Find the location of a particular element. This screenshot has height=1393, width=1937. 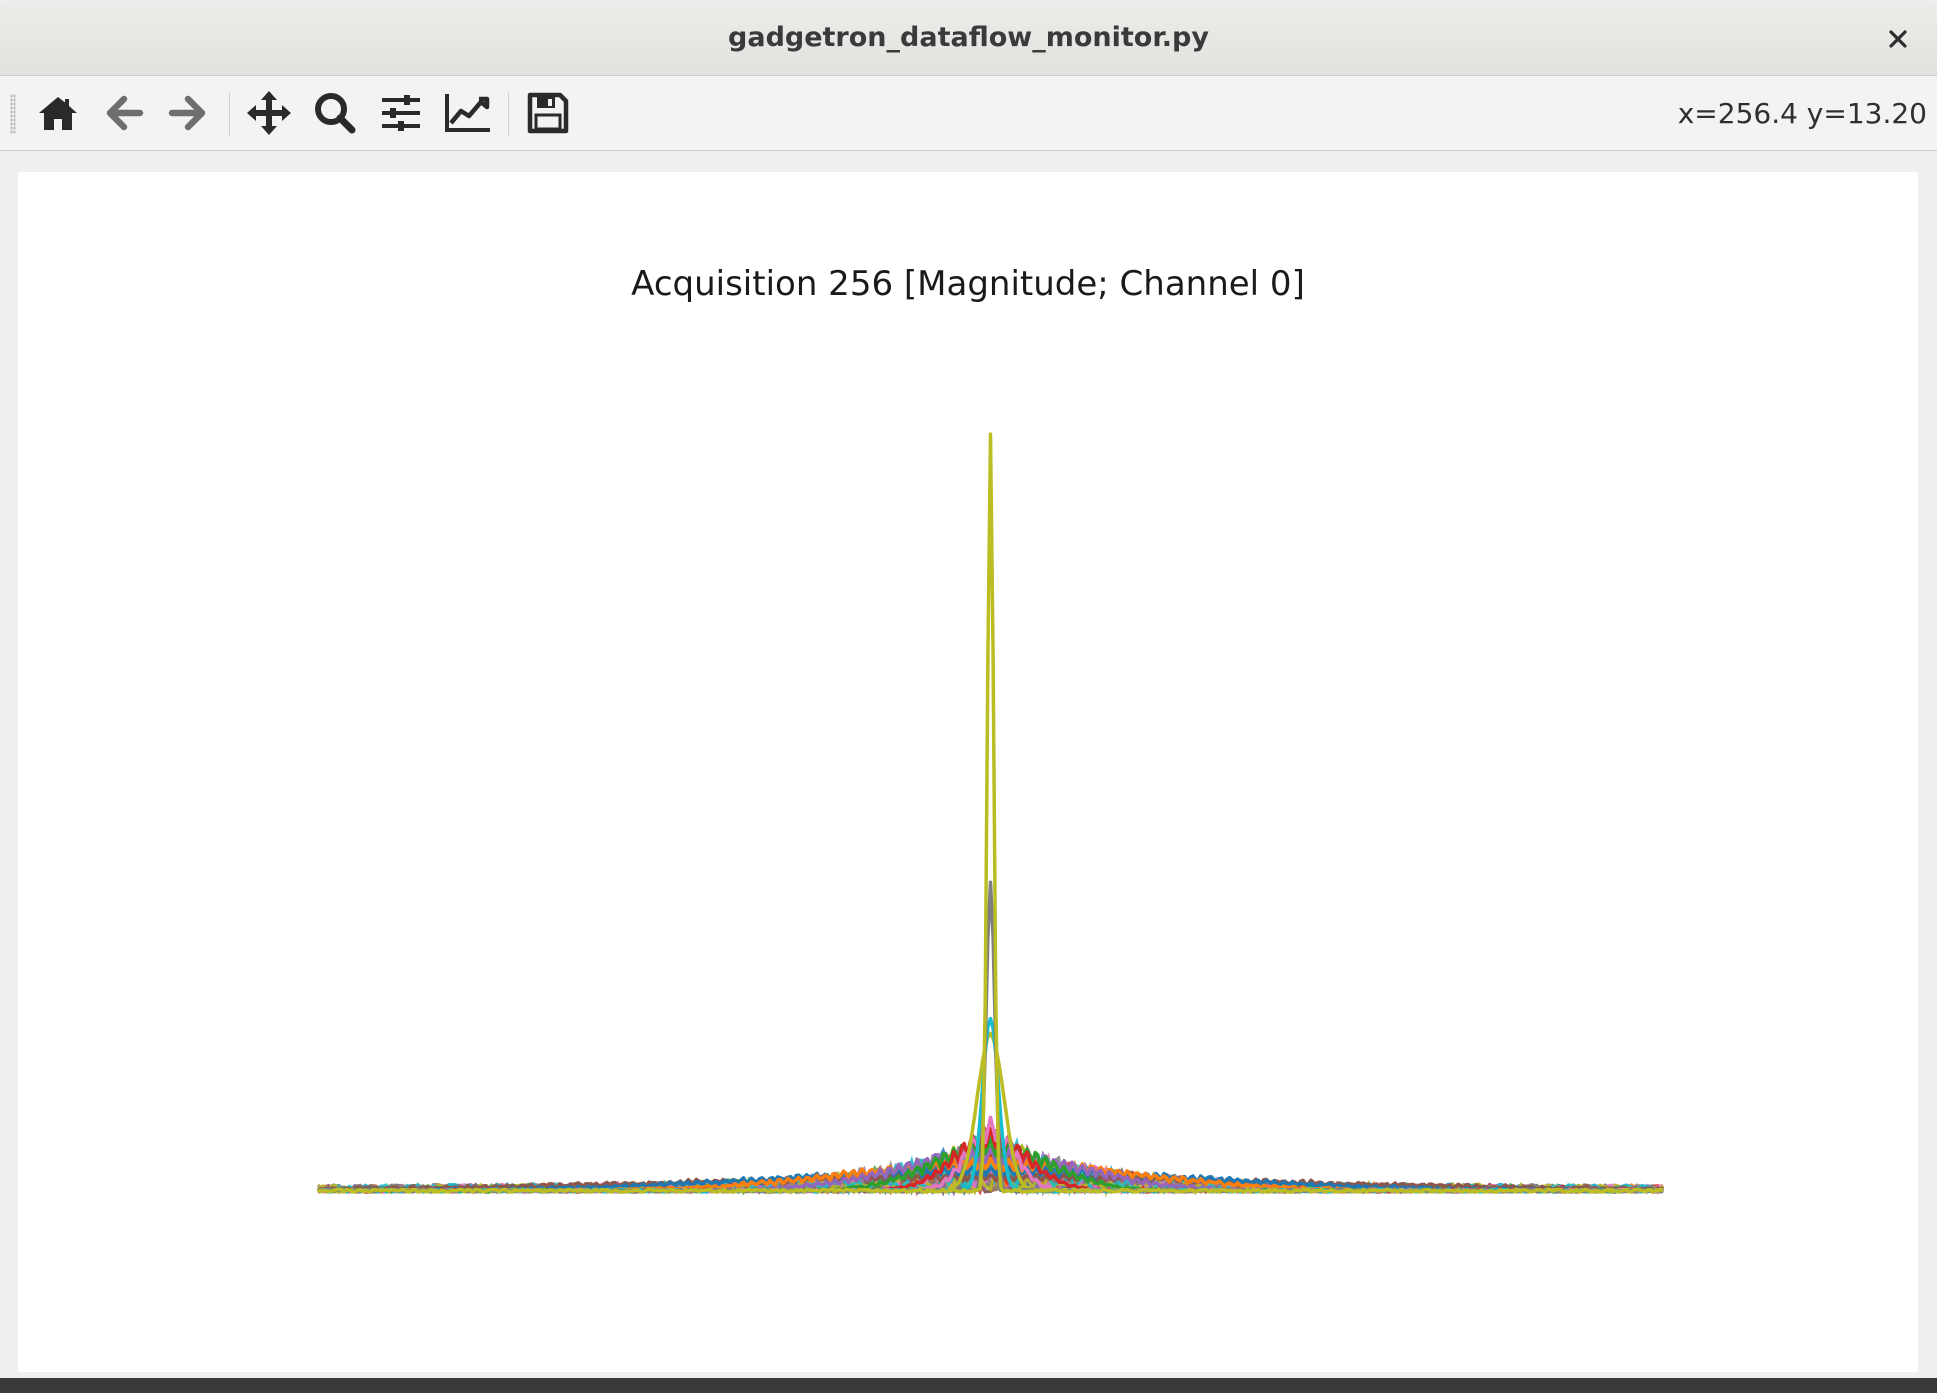

toolbar-grip is located at coordinates (13, 114).